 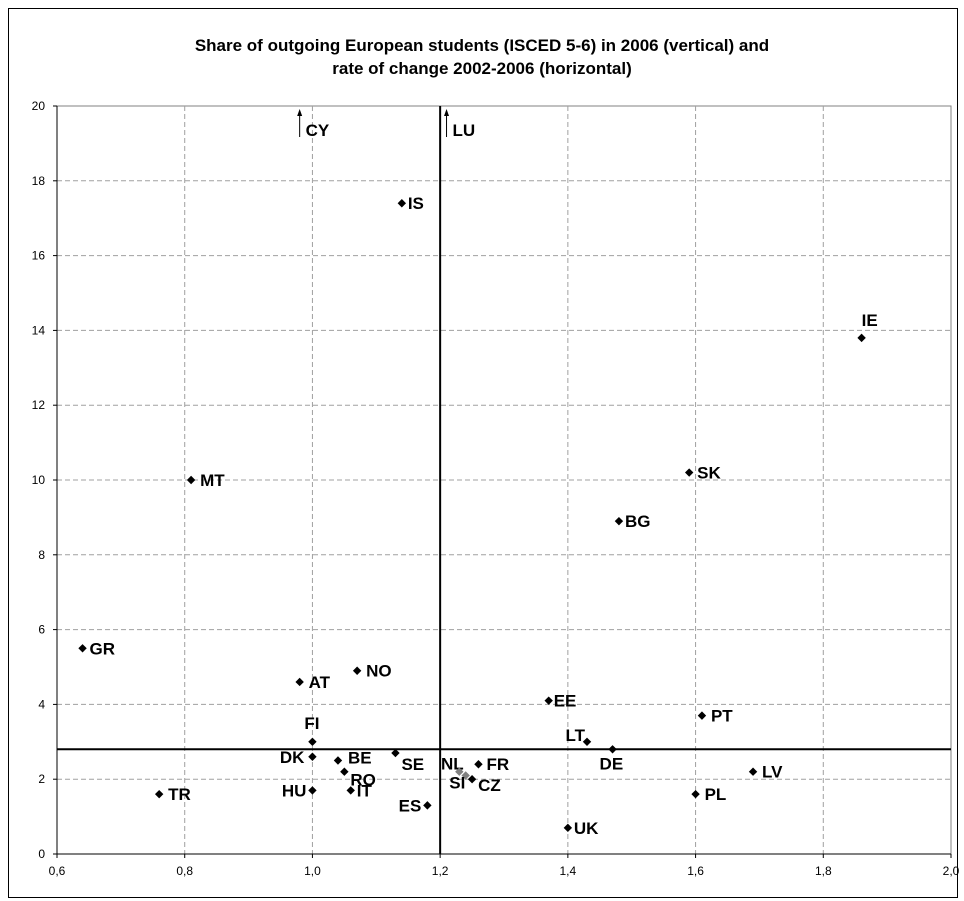 I want to click on point-label-mt: MT, so click(x=212, y=480).